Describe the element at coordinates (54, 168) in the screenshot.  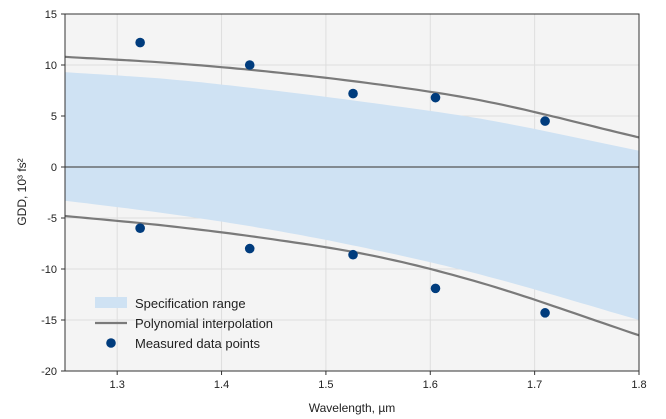
I see `y-tick-label: 0` at that location.